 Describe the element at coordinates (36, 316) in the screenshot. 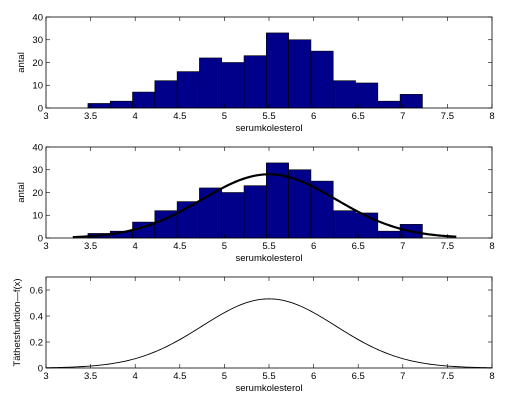

I see `y-tick-label: 0.4` at that location.